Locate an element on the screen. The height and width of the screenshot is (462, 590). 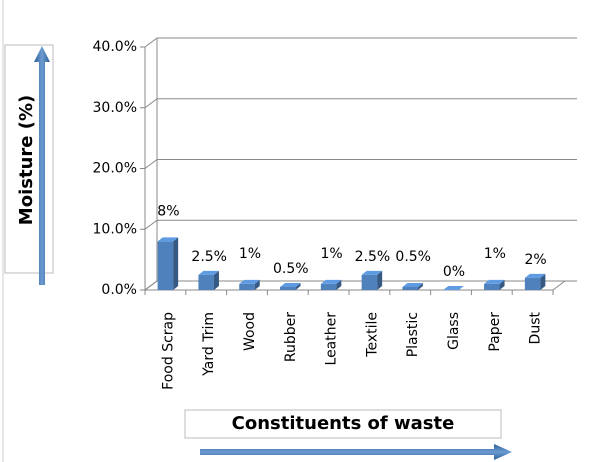
x-tick-label: Textile is located at coordinates (372, 335).